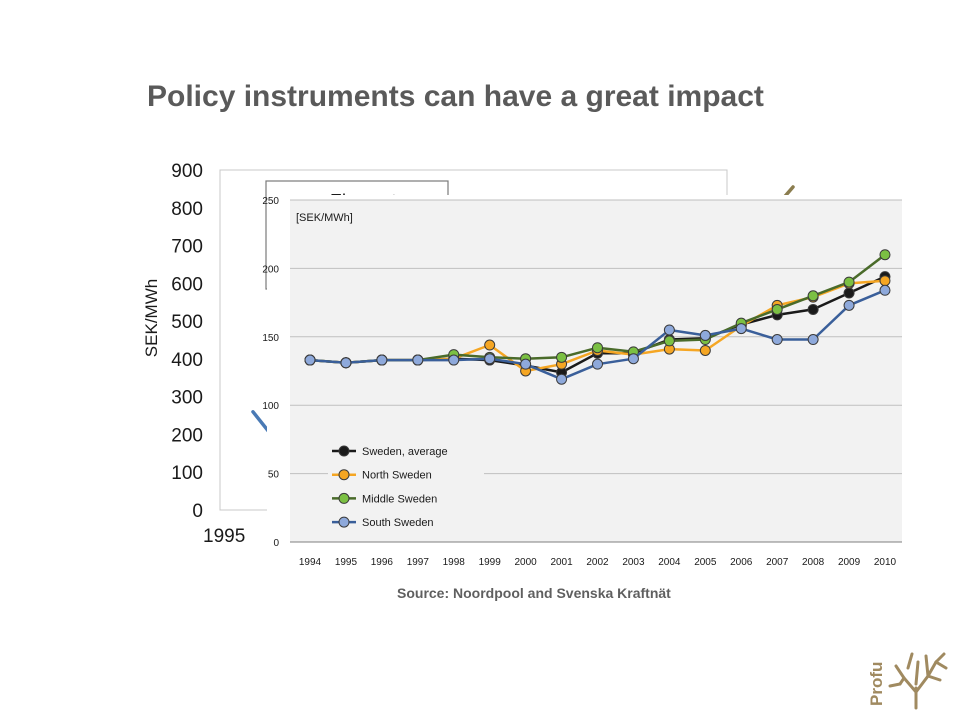 This screenshot has height=720, width=960. I want to click on fg-y-tick-label: 50, so click(274, 475).